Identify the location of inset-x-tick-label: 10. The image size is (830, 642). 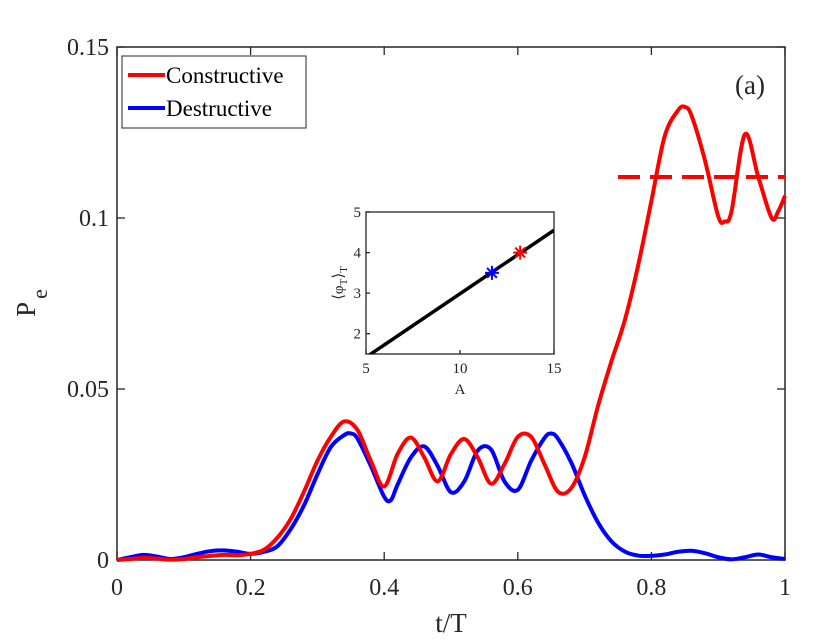
(460, 369).